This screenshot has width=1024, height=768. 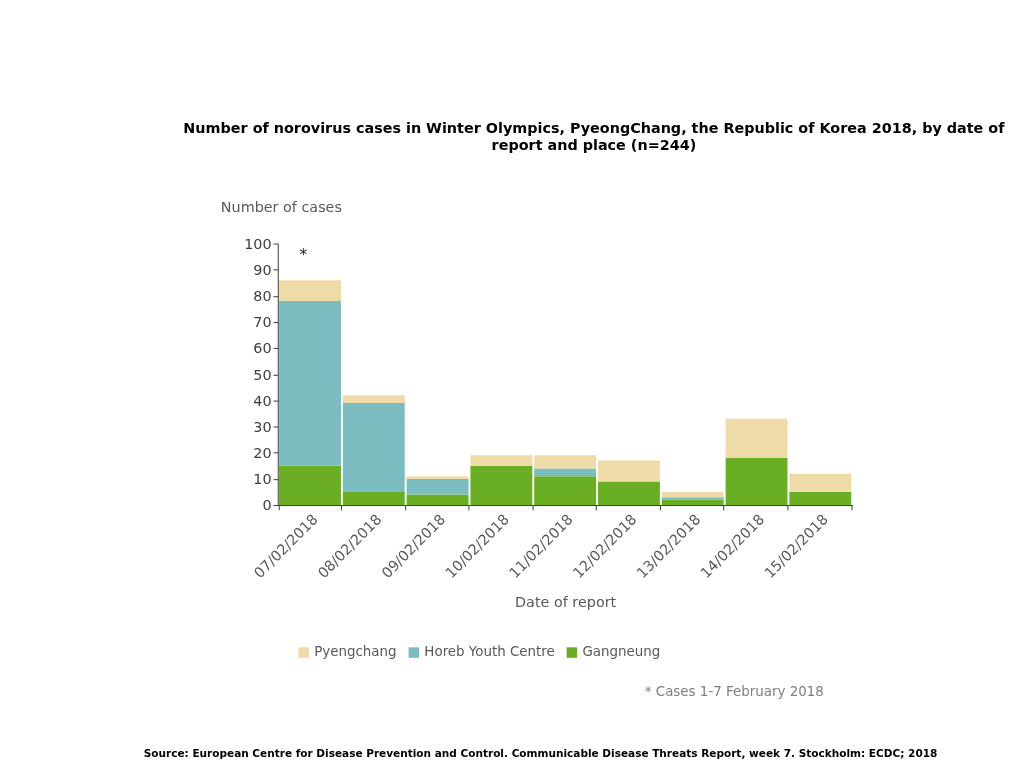 What do you see at coordinates (262, 374) in the screenshot?
I see `y-tick-label: 50` at bounding box center [262, 374].